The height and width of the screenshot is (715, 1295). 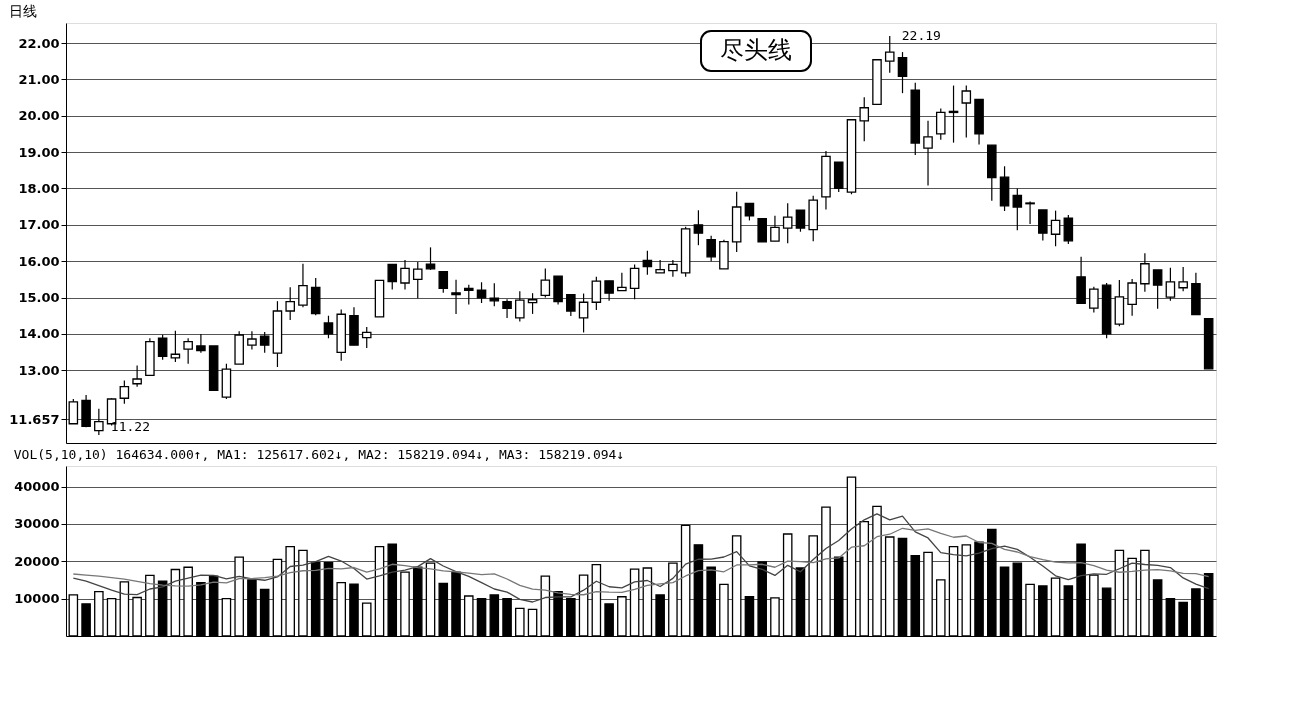 I want to click on y-tick-label: 17.00, so click(x=39, y=225).